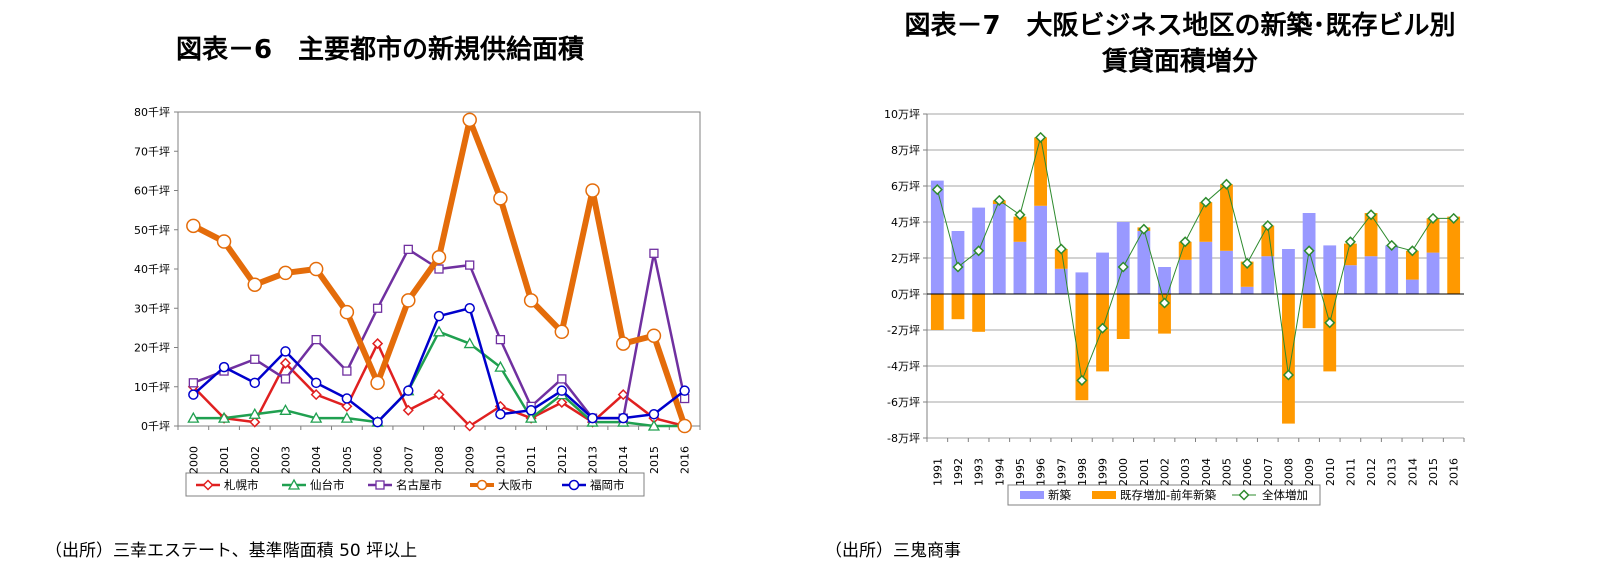 The height and width of the screenshot is (588, 1615). I want to click on x-tick-label: 2010, so click(1330, 472).